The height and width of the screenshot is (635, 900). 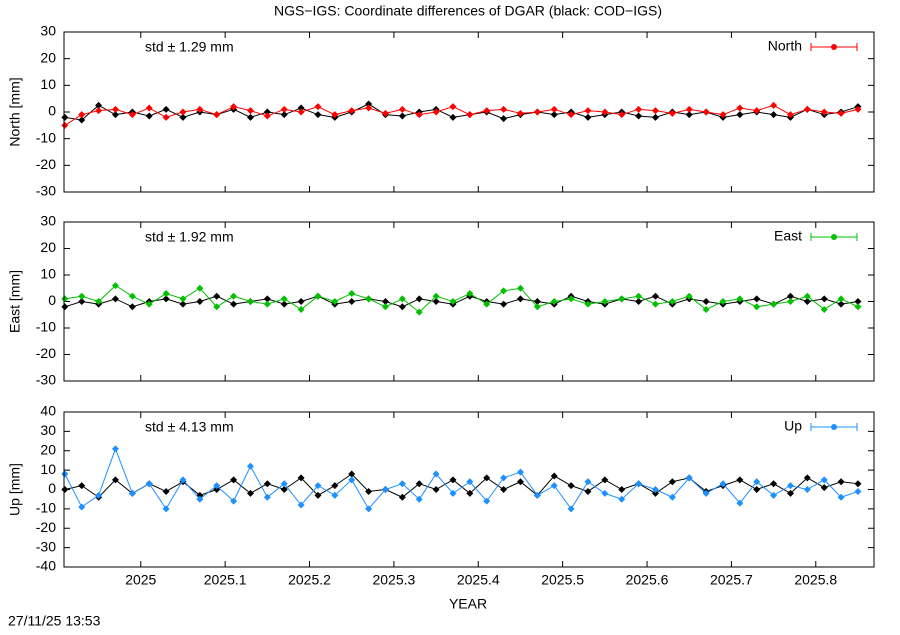 What do you see at coordinates (46, 380) in the screenshot?
I see `y-tick-label: -30` at bounding box center [46, 380].